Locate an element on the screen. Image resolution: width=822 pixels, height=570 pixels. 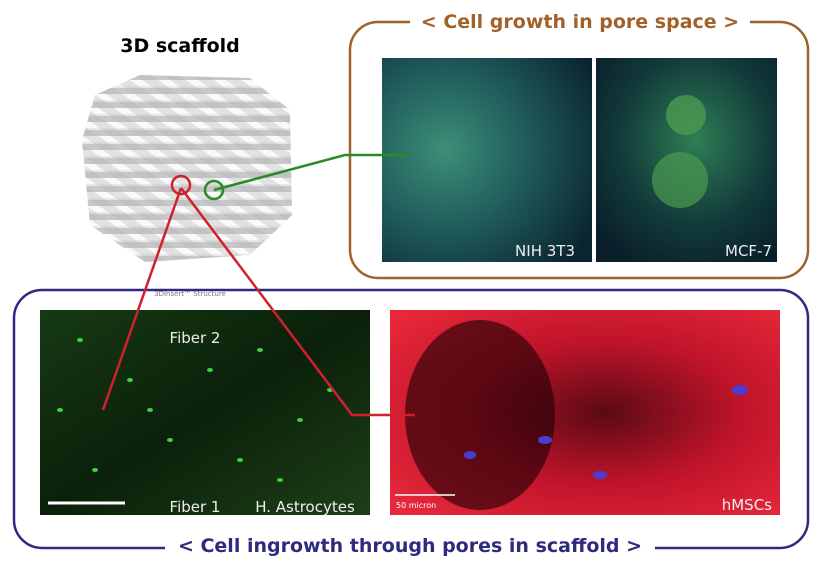
image-label: Fiber 1 is located at coordinates (195, 507).